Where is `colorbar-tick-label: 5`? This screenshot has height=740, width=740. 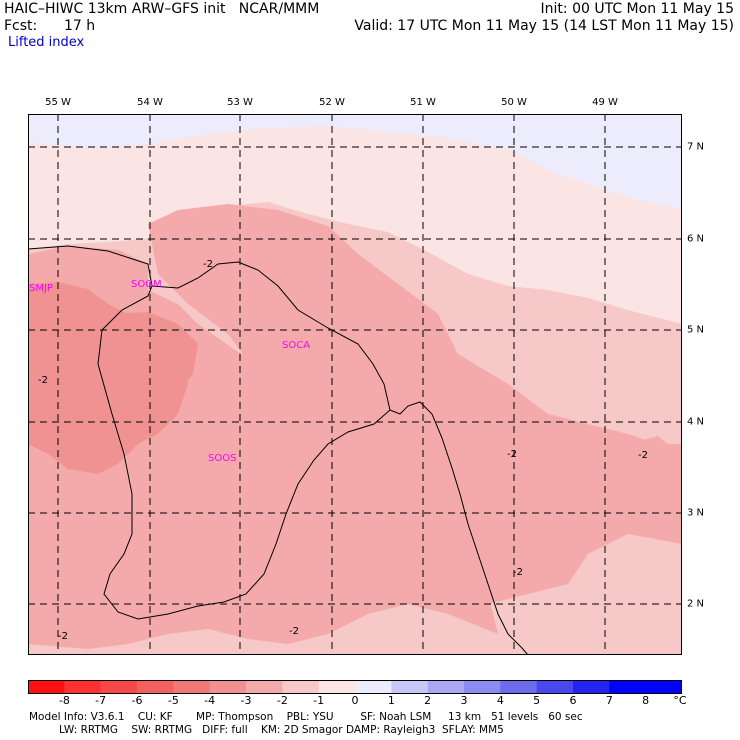
colorbar-tick-label: 5 is located at coordinates (537, 700).